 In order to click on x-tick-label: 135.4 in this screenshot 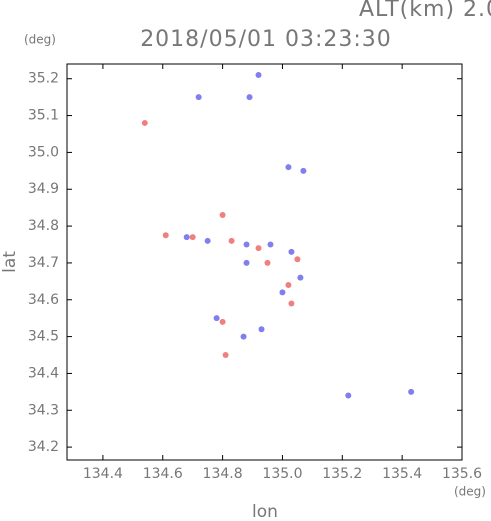, I will do `click(402, 474)`.